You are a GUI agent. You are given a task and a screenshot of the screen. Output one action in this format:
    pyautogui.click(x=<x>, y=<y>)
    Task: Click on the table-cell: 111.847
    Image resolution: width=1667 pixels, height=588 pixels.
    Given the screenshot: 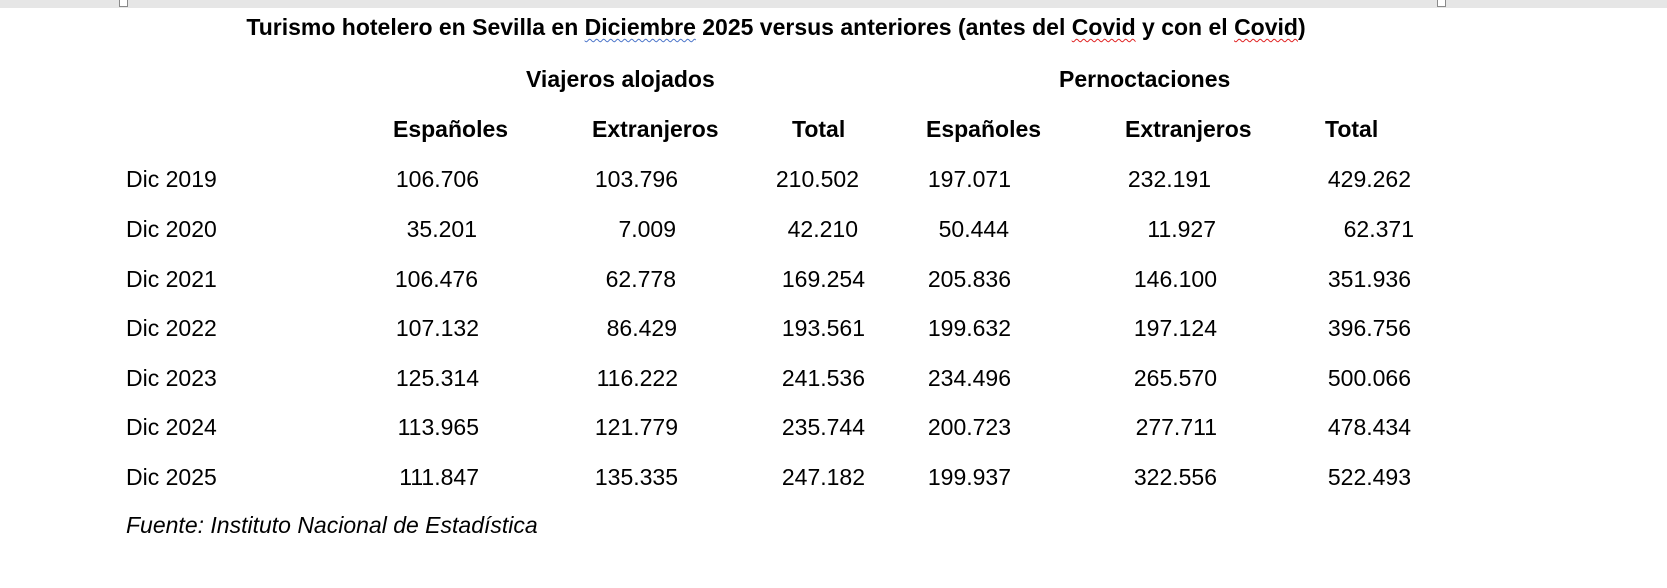 What is the action you would take?
    pyautogui.click(x=439, y=477)
    